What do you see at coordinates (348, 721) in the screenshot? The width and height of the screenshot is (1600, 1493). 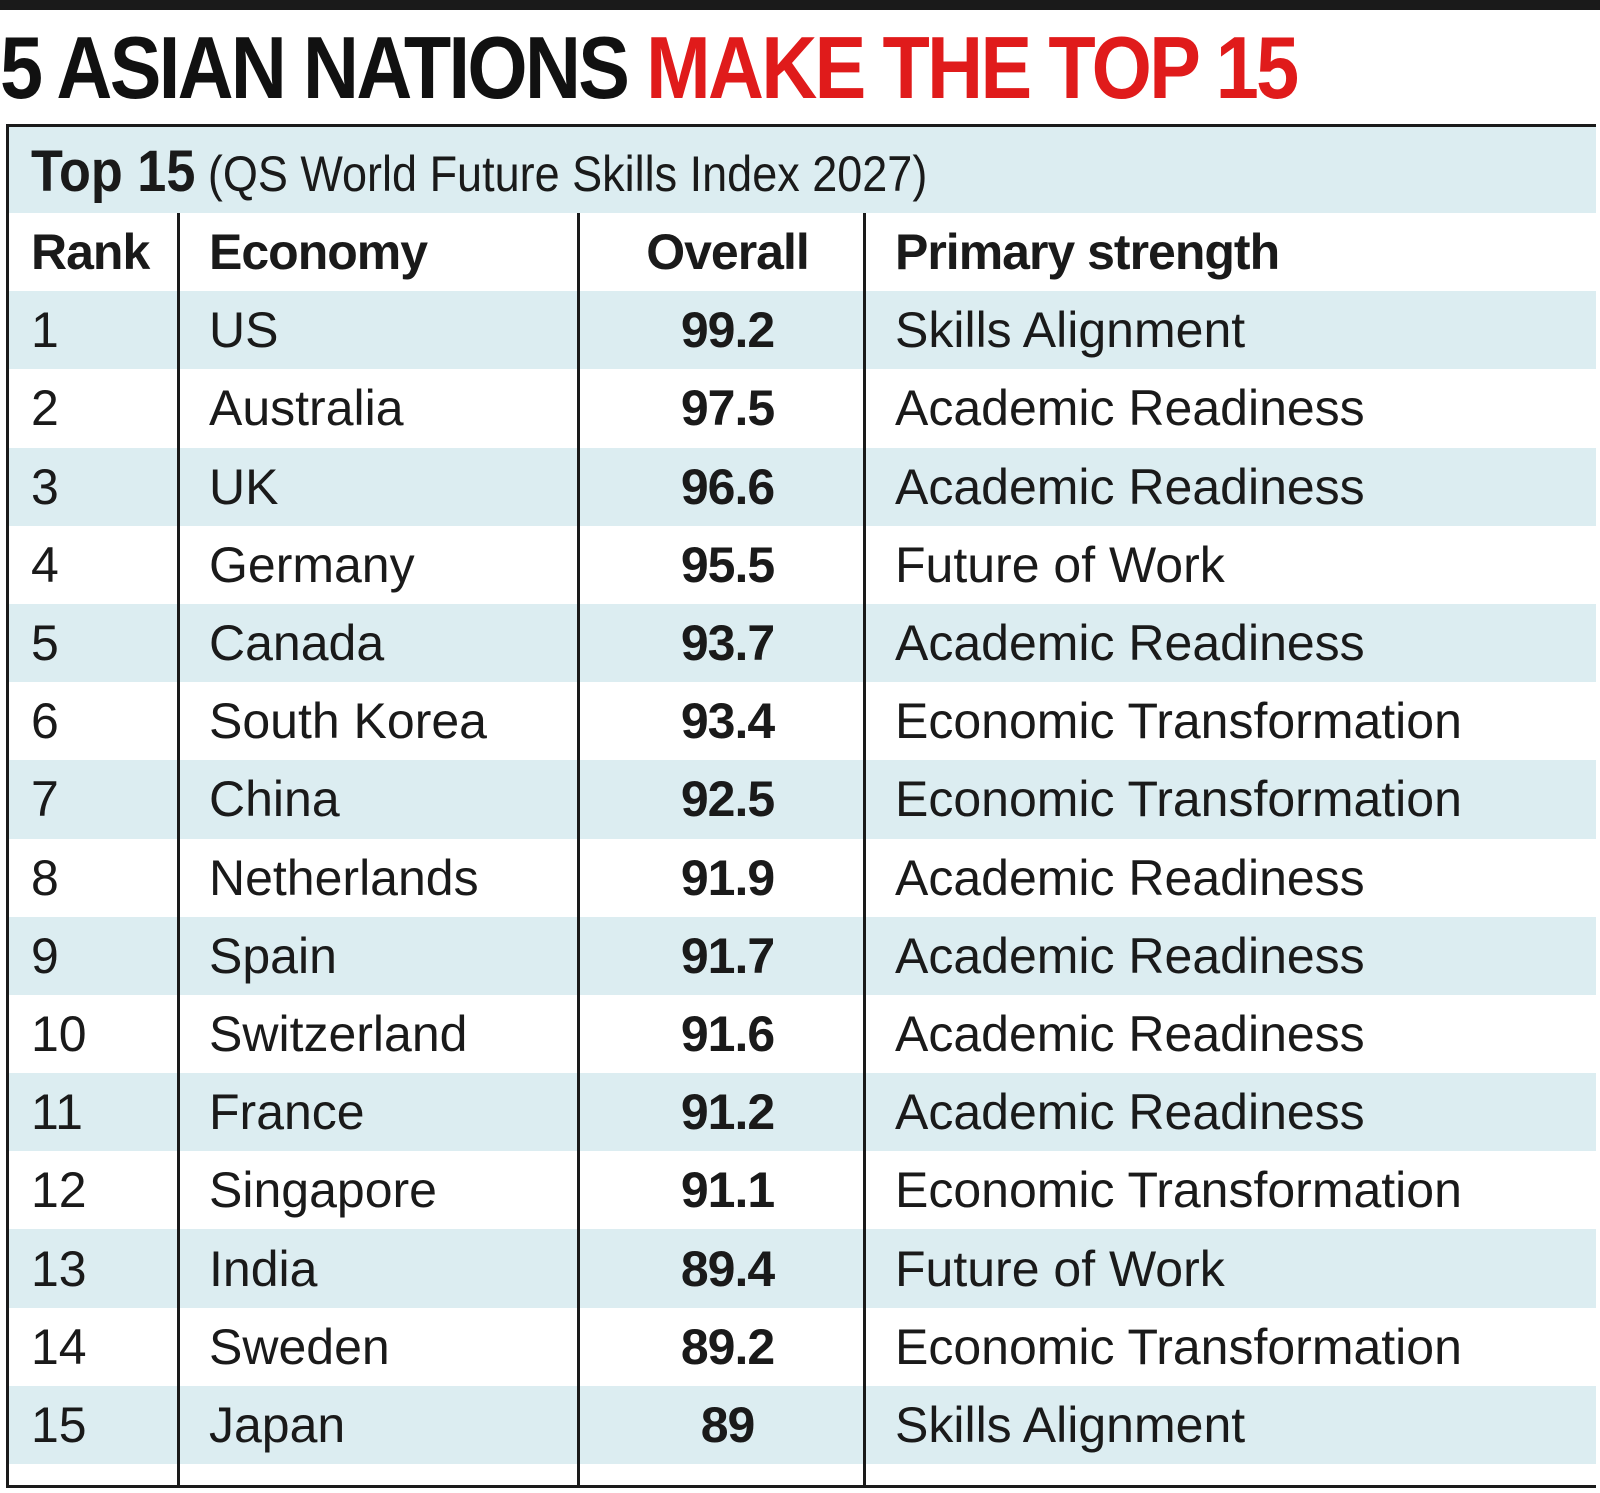 I see `economy-cell: South Korea` at bounding box center [348, 721].